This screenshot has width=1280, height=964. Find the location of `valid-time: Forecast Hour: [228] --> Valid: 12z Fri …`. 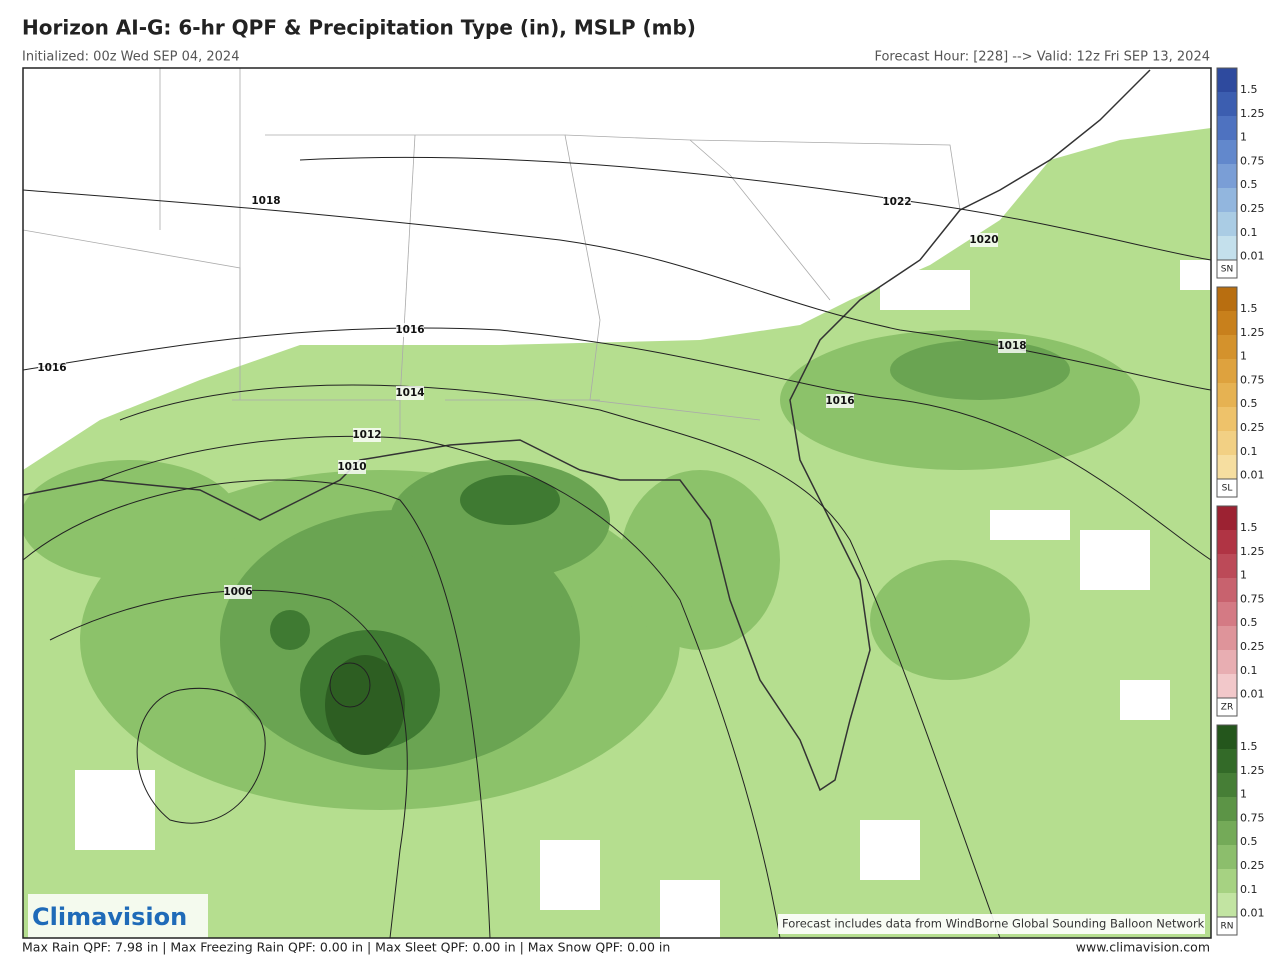

valid-time: Forecast Hour: [228] --> Valid: 12z Fri … is located at coordinates (1042, 57).